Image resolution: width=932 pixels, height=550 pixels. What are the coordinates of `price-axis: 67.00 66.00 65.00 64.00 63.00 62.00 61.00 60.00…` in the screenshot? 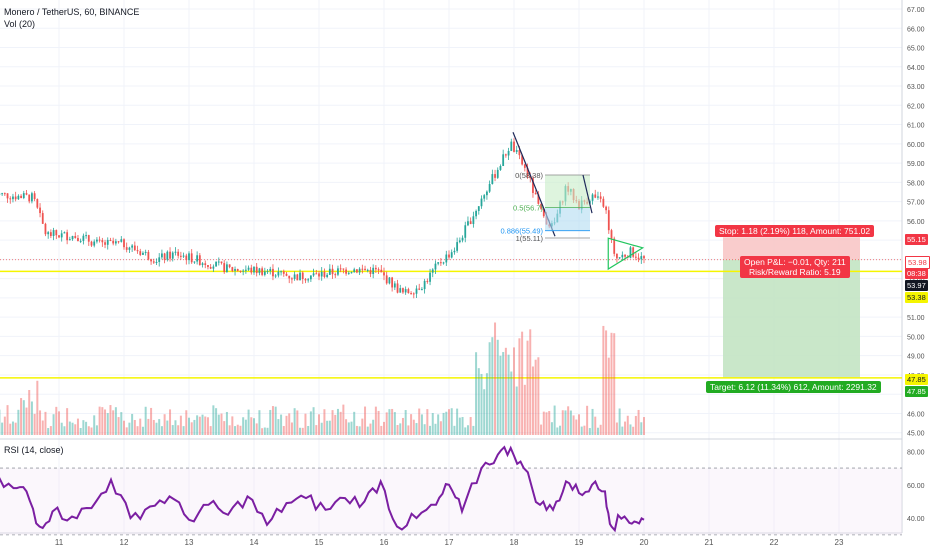 It's located at (916, 265).